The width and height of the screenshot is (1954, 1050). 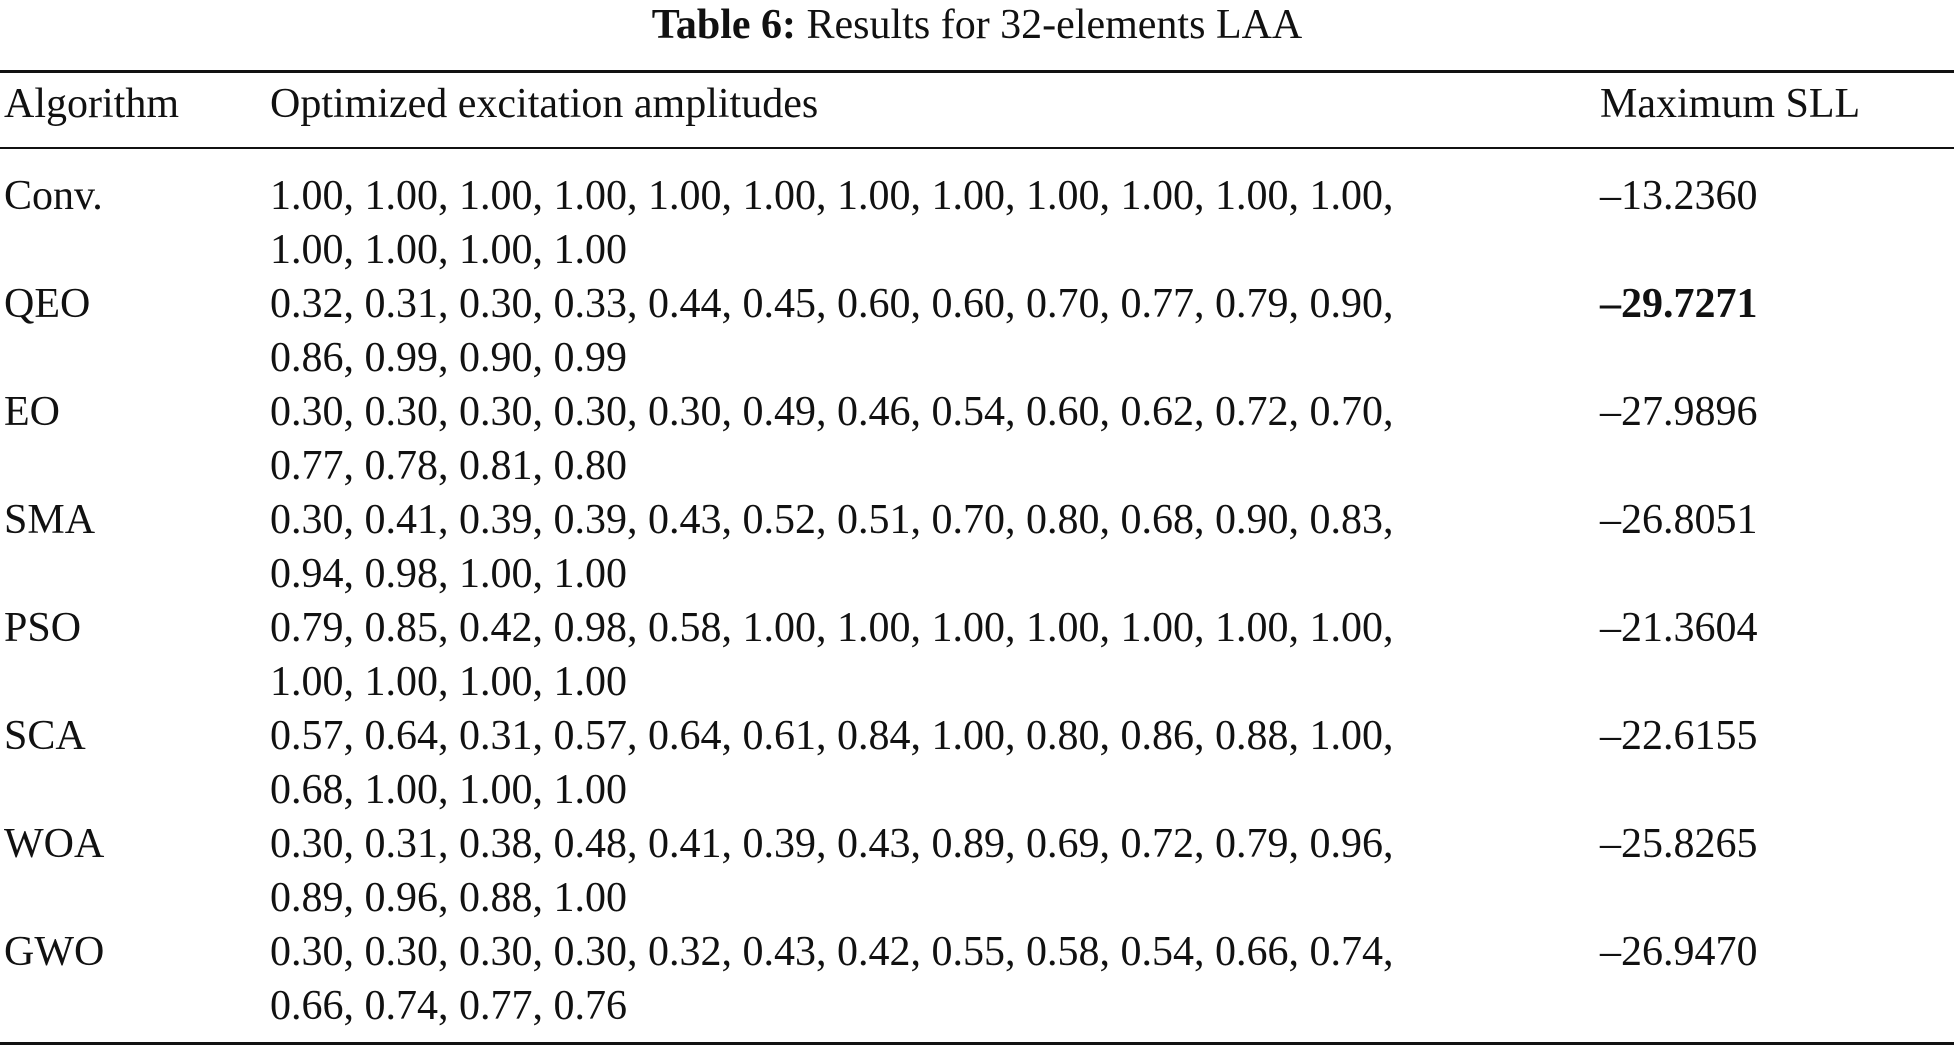 I want to click on header-algorithm: Algorithm, so click(x=91, y=104).